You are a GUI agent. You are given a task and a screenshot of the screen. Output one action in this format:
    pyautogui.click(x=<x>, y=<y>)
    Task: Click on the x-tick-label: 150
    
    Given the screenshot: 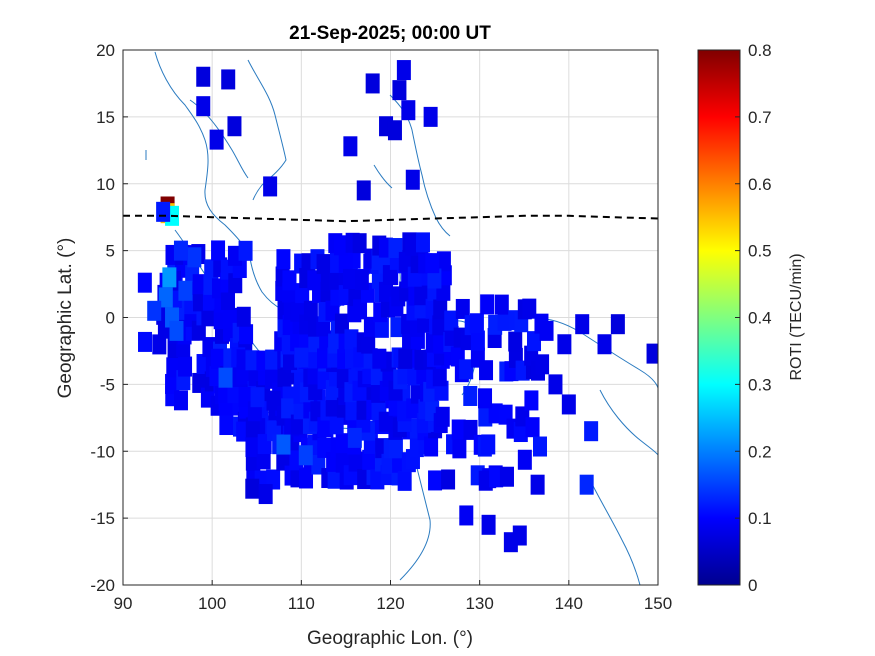 What is the action you would take?
    pyautogui.click(x=658, y=603)
    